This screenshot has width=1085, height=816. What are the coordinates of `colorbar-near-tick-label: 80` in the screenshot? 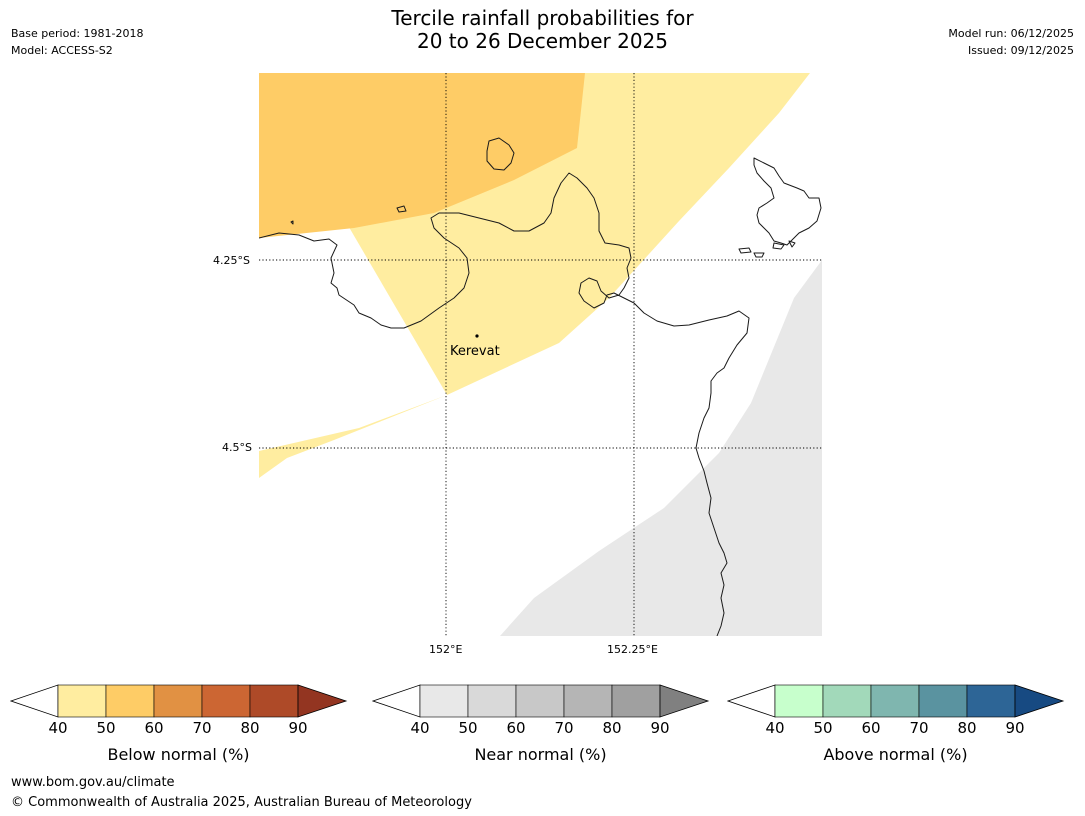 It's located at (612, 728).